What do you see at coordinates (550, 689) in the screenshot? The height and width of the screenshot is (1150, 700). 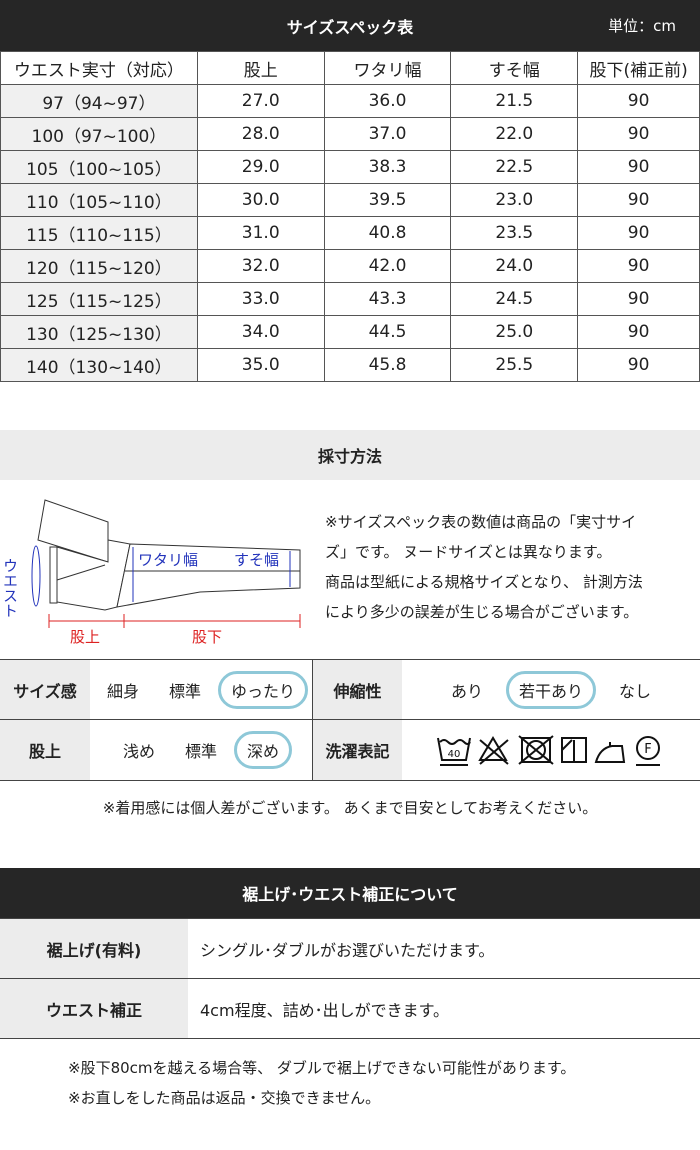 I see `stretch-option-selected: 若干あり` at bounding box center [550, 689].